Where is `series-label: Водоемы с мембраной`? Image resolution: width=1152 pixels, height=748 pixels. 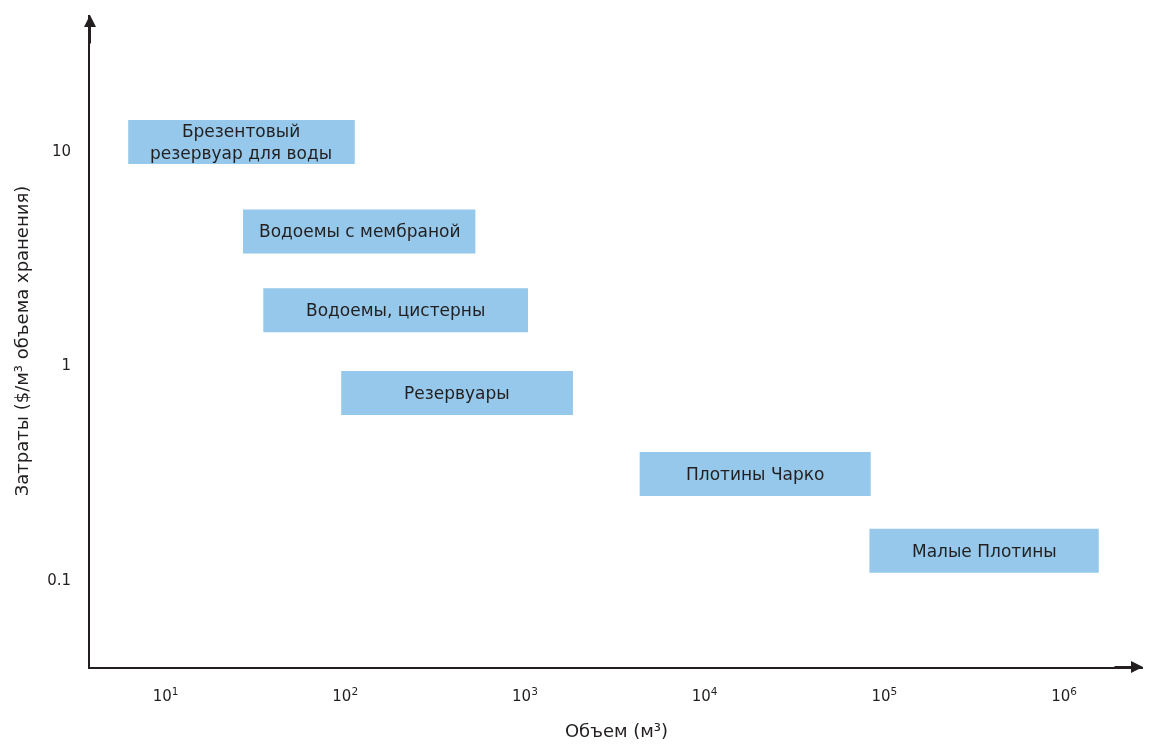
series-label: Водоемы с мембраной is located at coordinates (360, 231).